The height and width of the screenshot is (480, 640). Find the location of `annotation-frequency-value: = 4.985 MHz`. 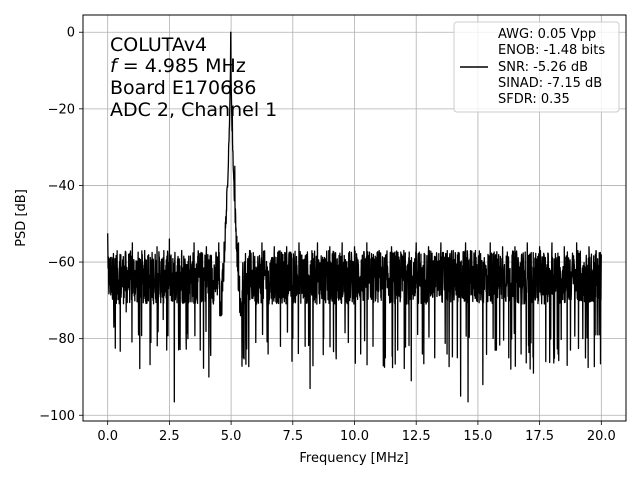

annotation-frequency-value: = 4.985 MHz is located at coordinates (181, 66).